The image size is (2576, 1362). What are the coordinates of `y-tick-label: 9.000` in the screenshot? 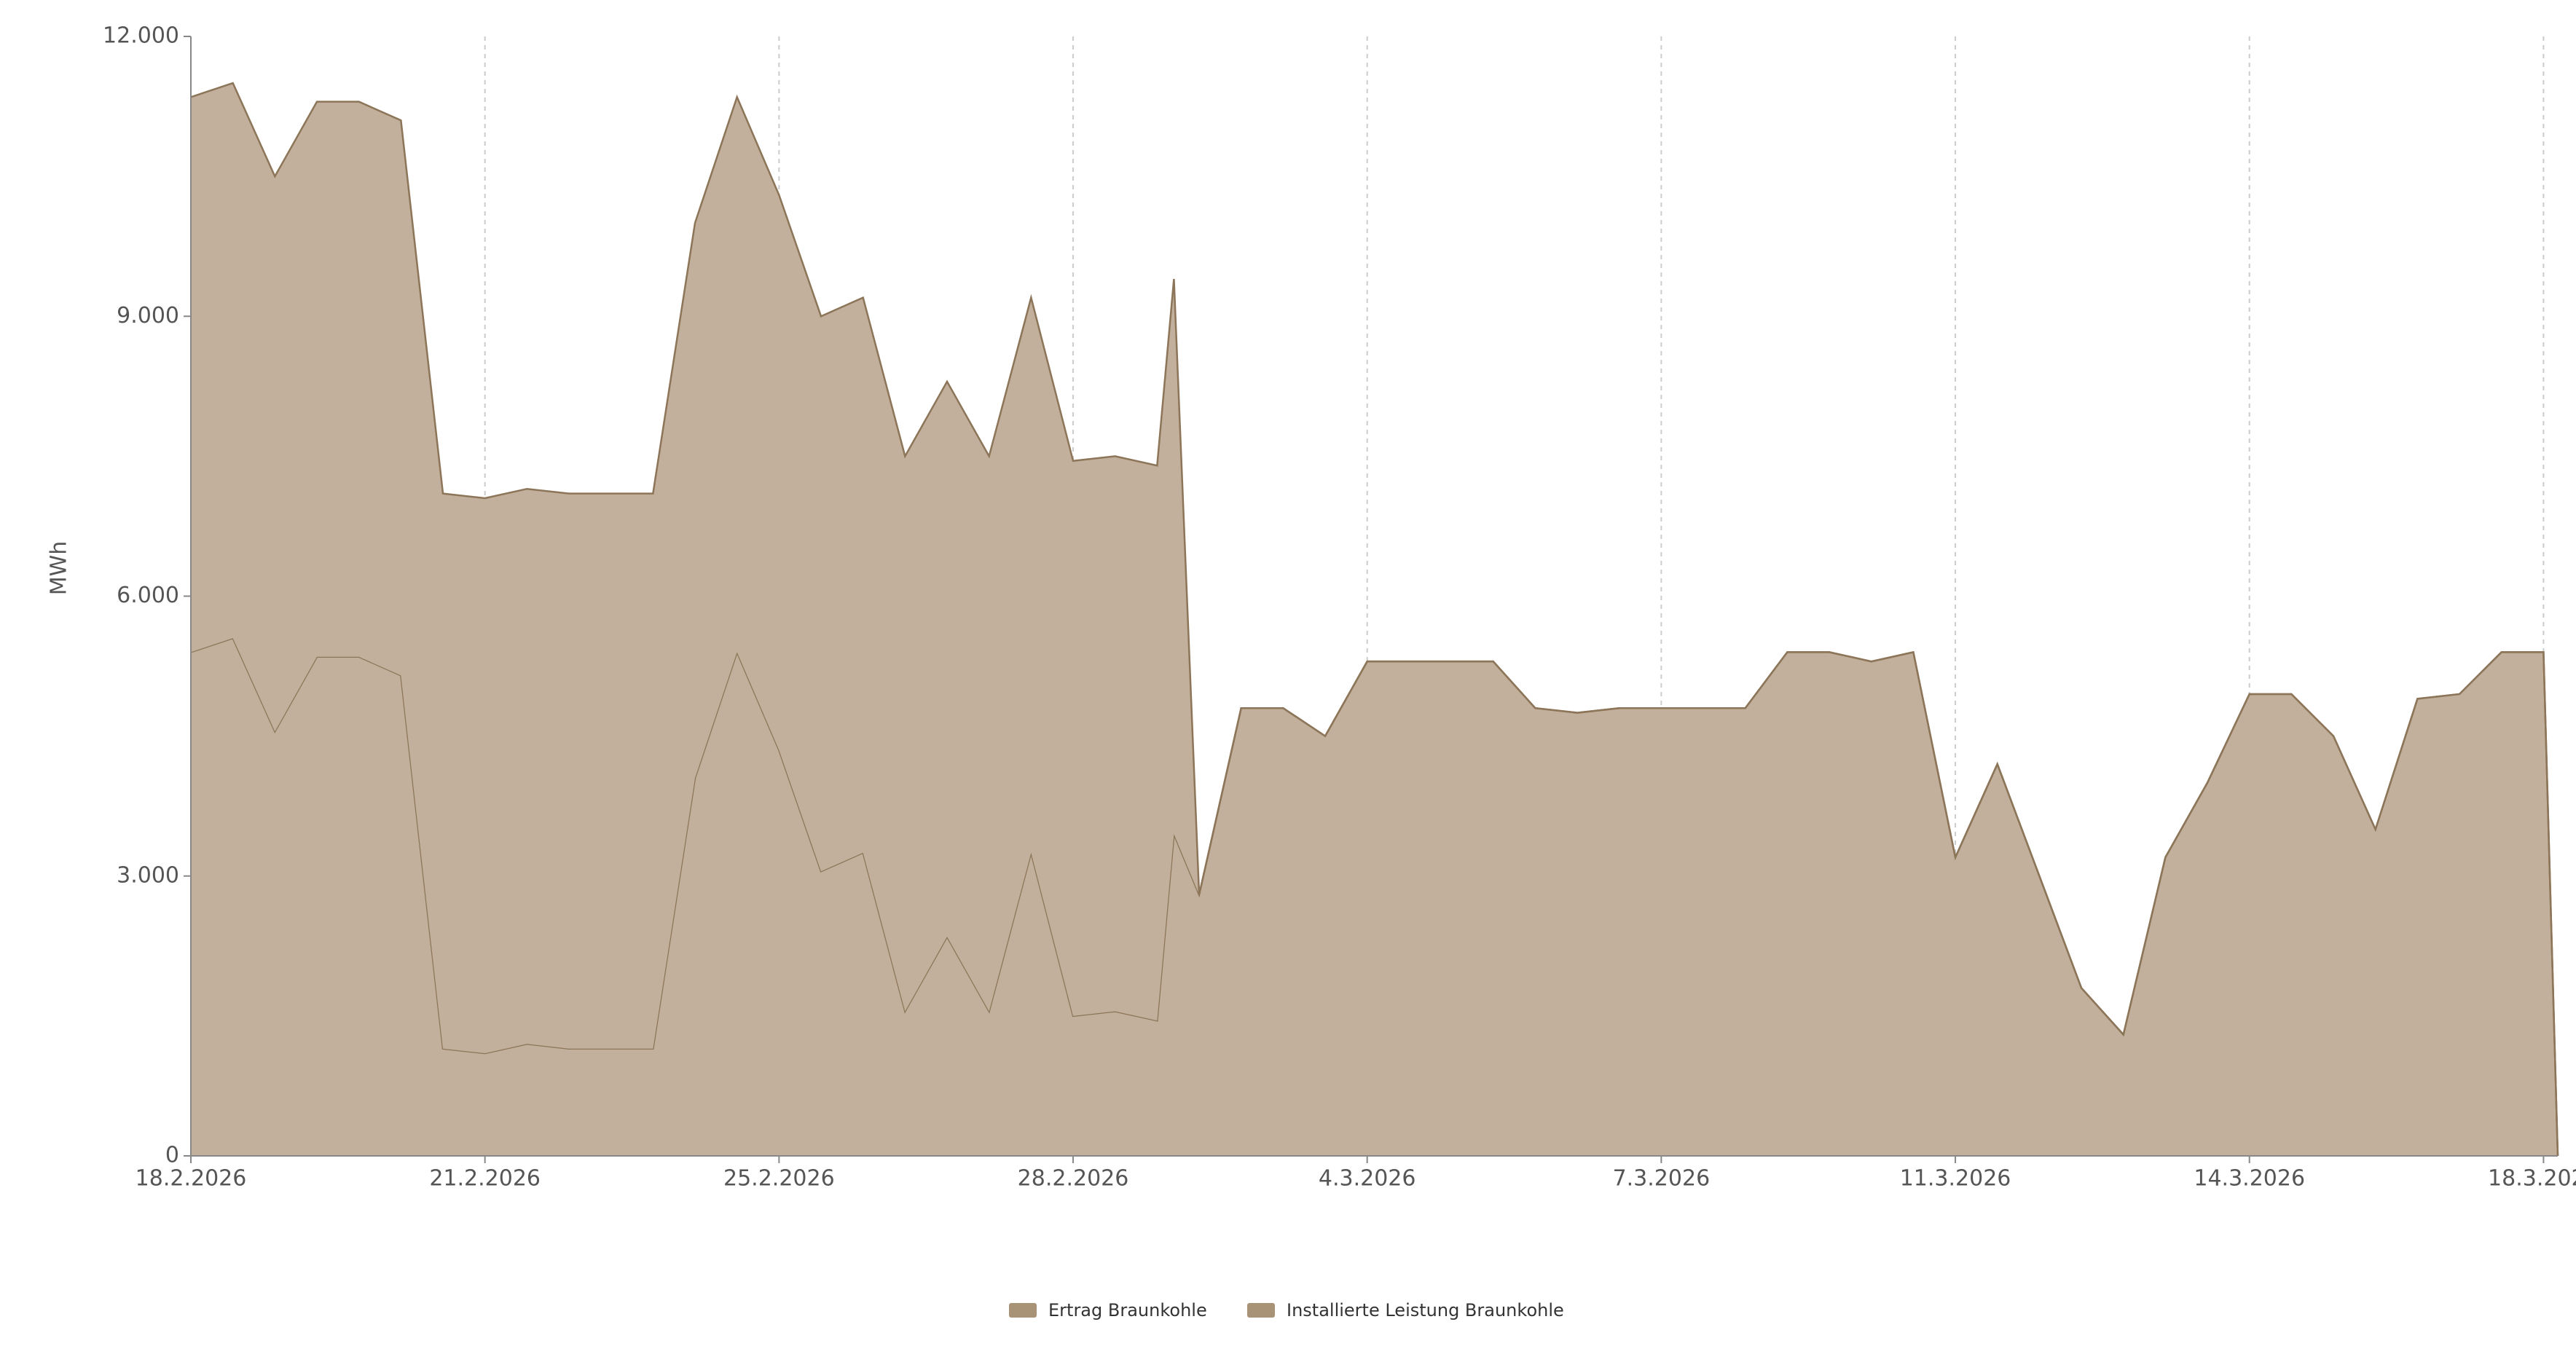 It's located at (148, 315).